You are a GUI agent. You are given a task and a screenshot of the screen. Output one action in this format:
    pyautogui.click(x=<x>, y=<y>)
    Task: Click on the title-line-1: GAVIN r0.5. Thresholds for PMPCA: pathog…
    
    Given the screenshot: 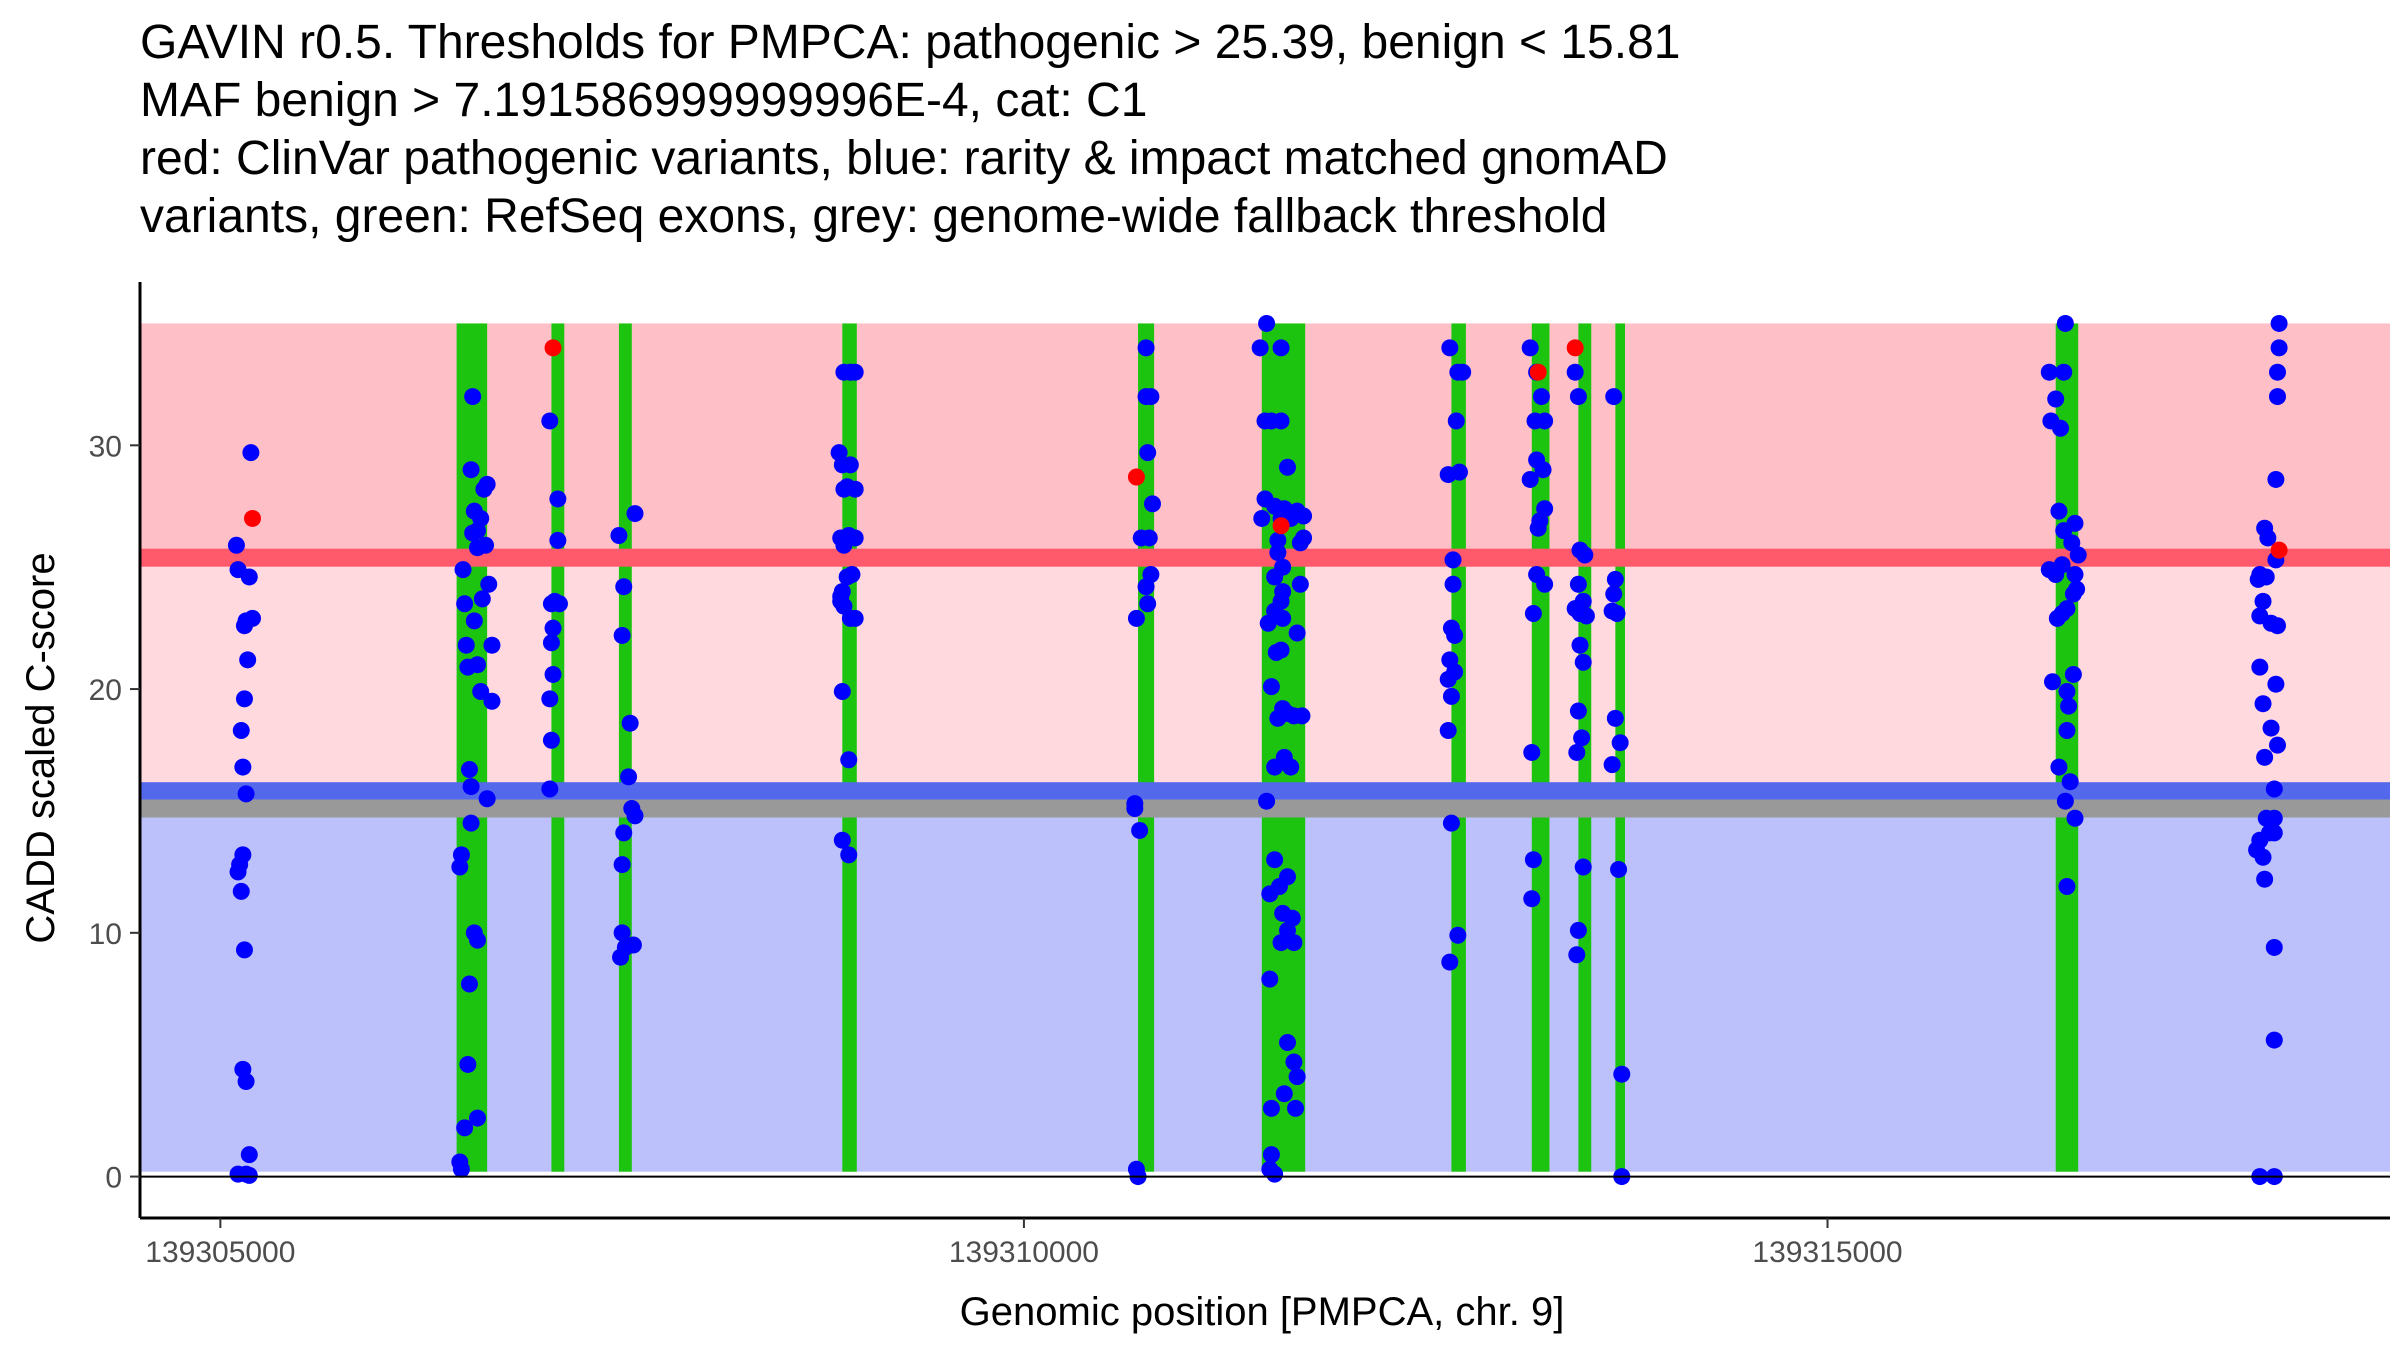 What is the action you would take?
    pyautogui.click(x=910, y=42)
    